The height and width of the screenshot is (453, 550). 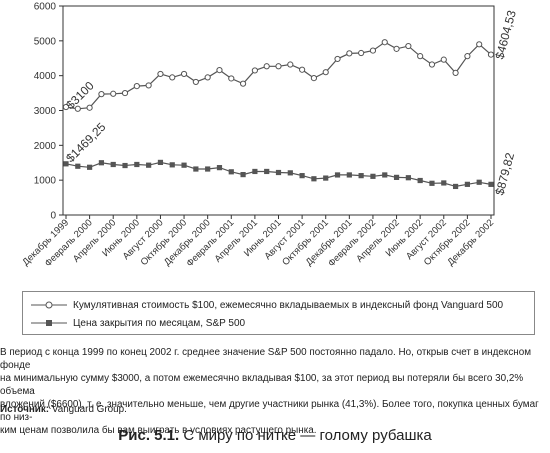 I want to click on y-tick-label: 0, so click(x=53, y=216).